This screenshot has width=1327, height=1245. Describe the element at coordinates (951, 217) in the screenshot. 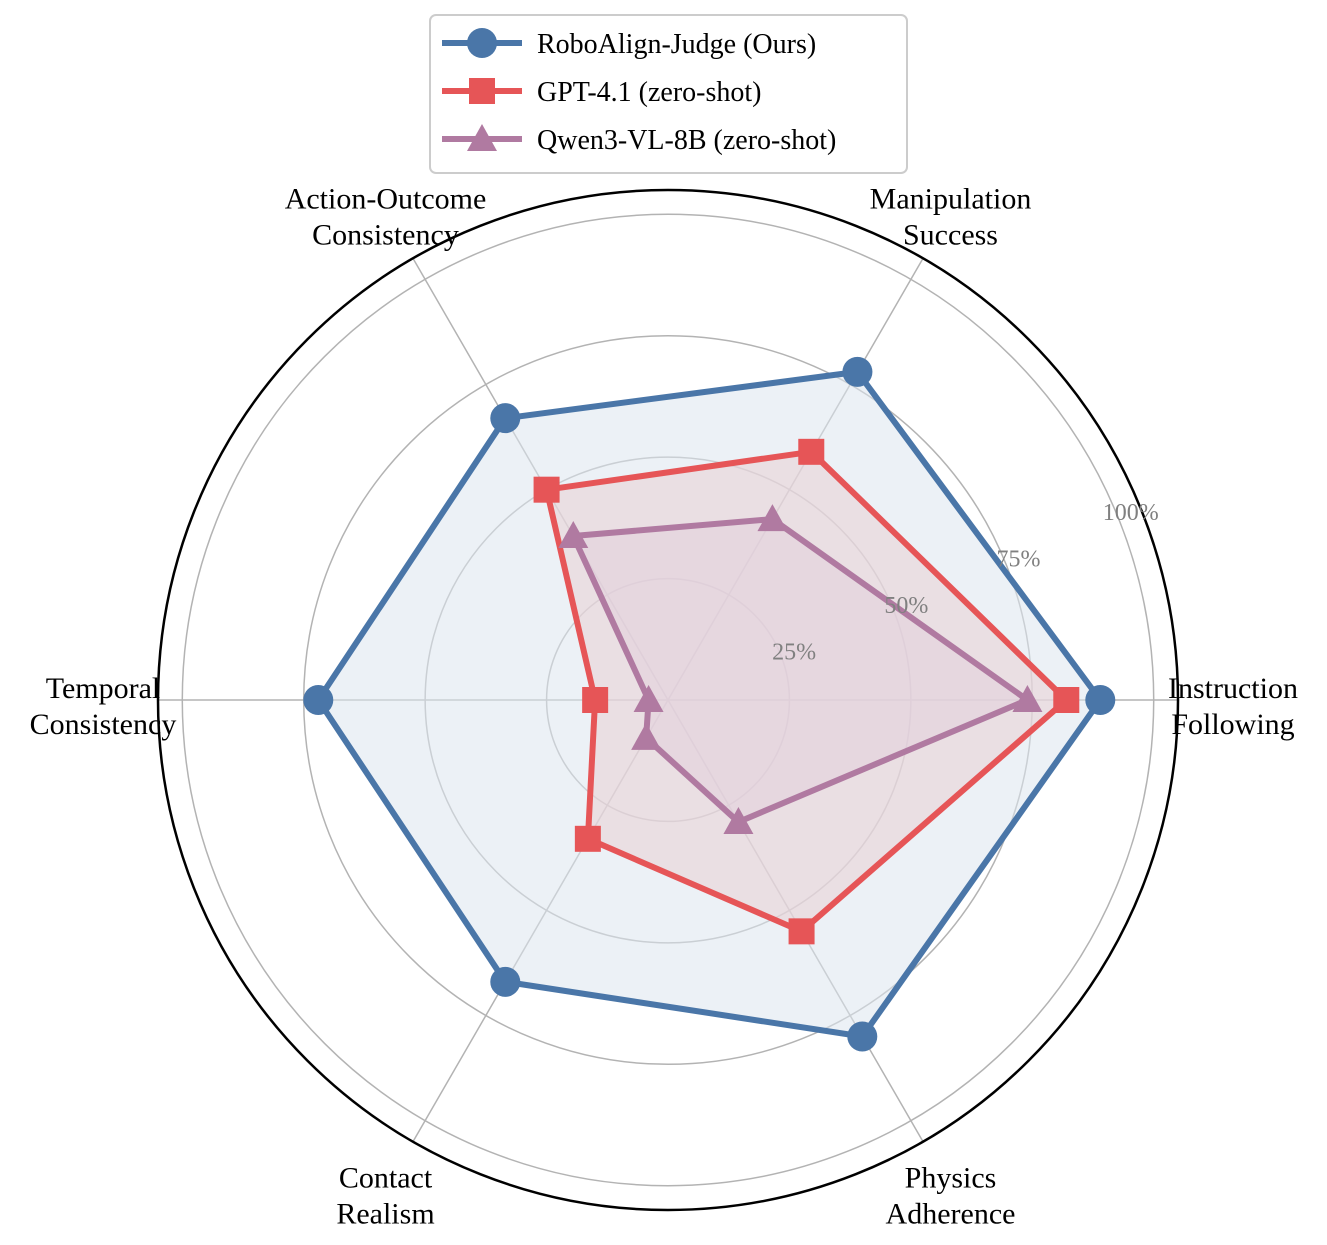

I see `axis-label-1: Manipulation Success` at that location.